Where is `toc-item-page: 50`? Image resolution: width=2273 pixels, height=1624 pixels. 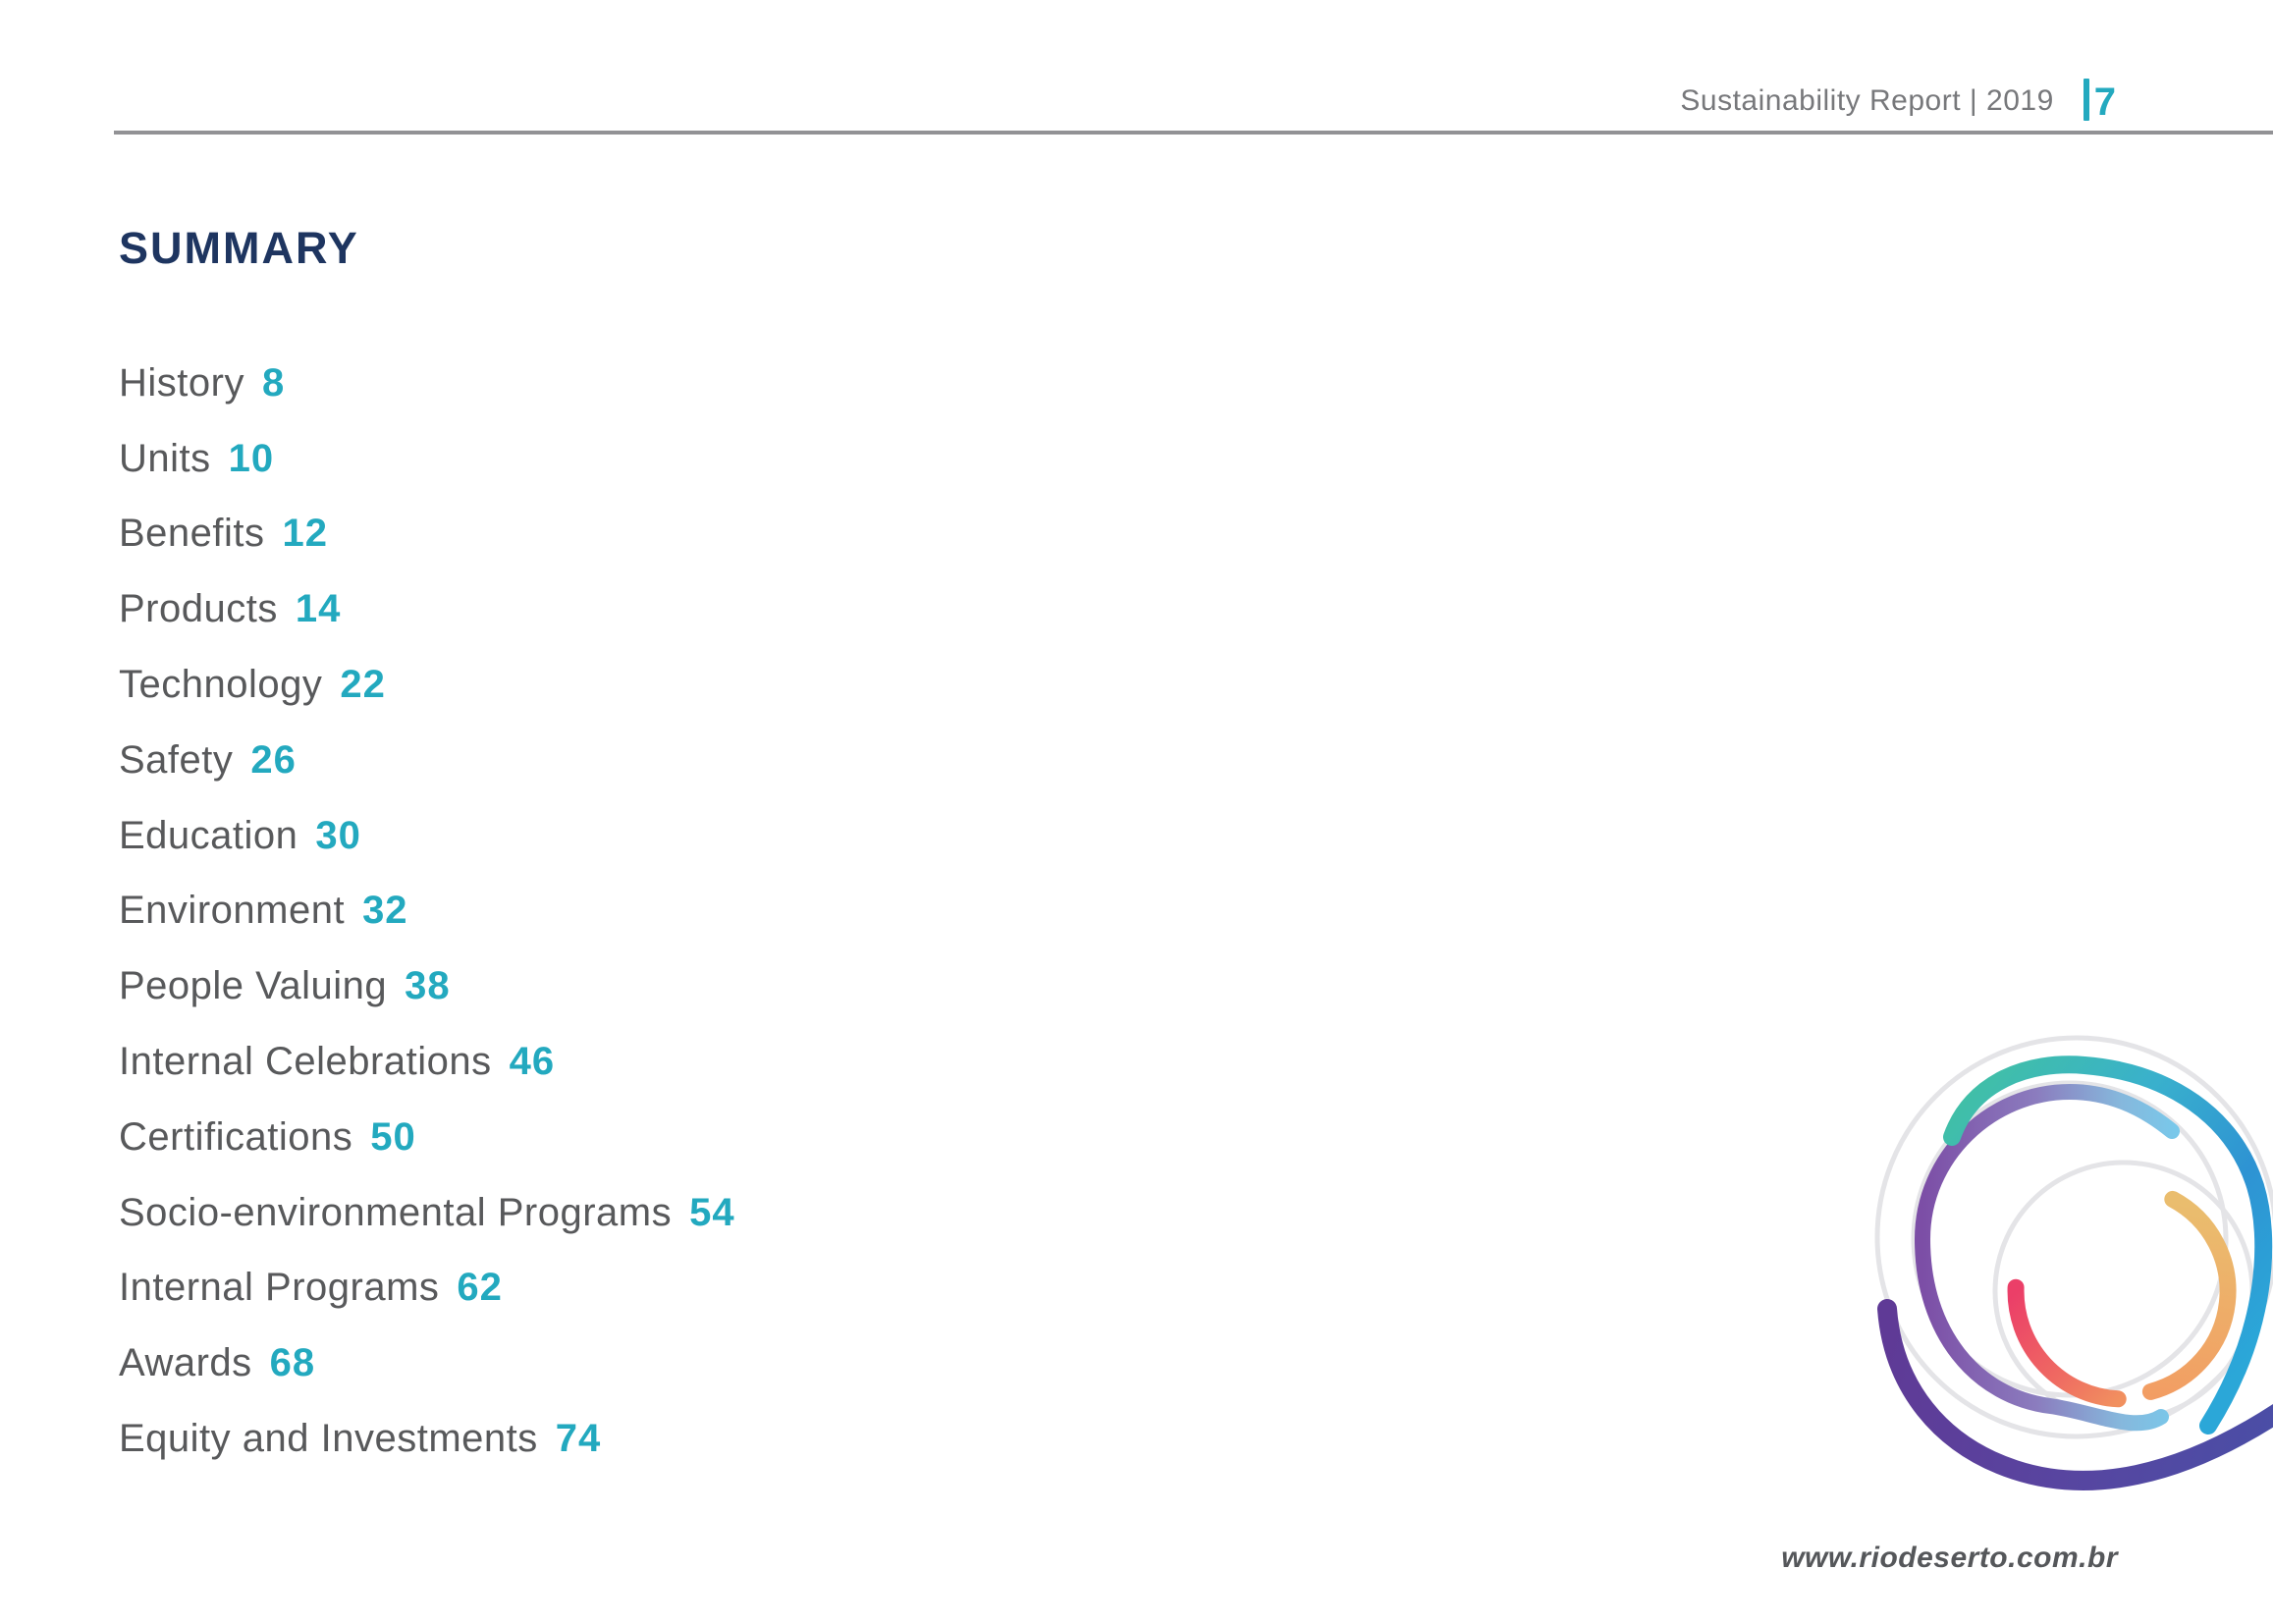 toc-item-page: 50 is located at coordinates (393, 1136).